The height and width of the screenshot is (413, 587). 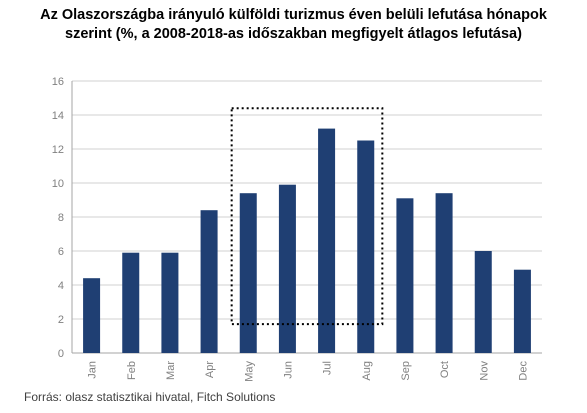 What do you see at coordinates (445, 369) in the screenshot?
I see `x-tick-label: Oct` at bounding box center [445, 369].